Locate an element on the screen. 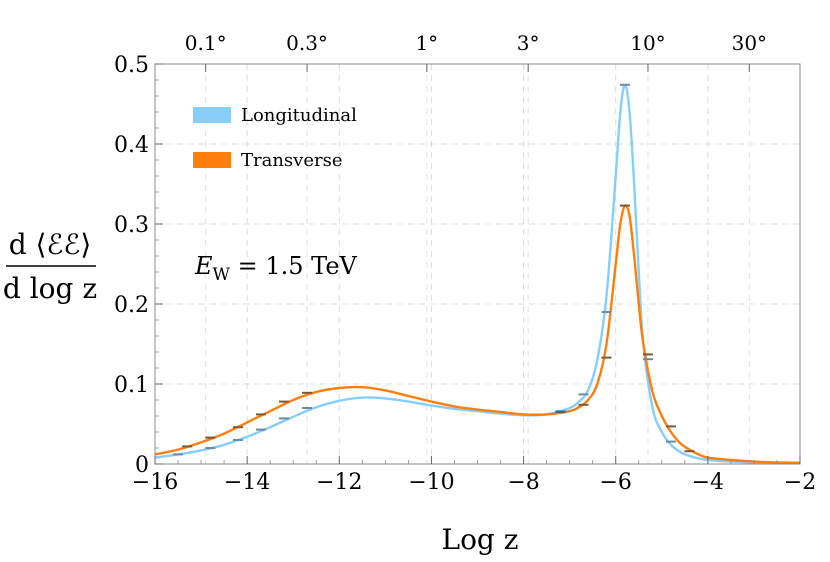 This screenshot has height=562, width=830. x-tick-label: −6 is located at coordinates (615, 482).